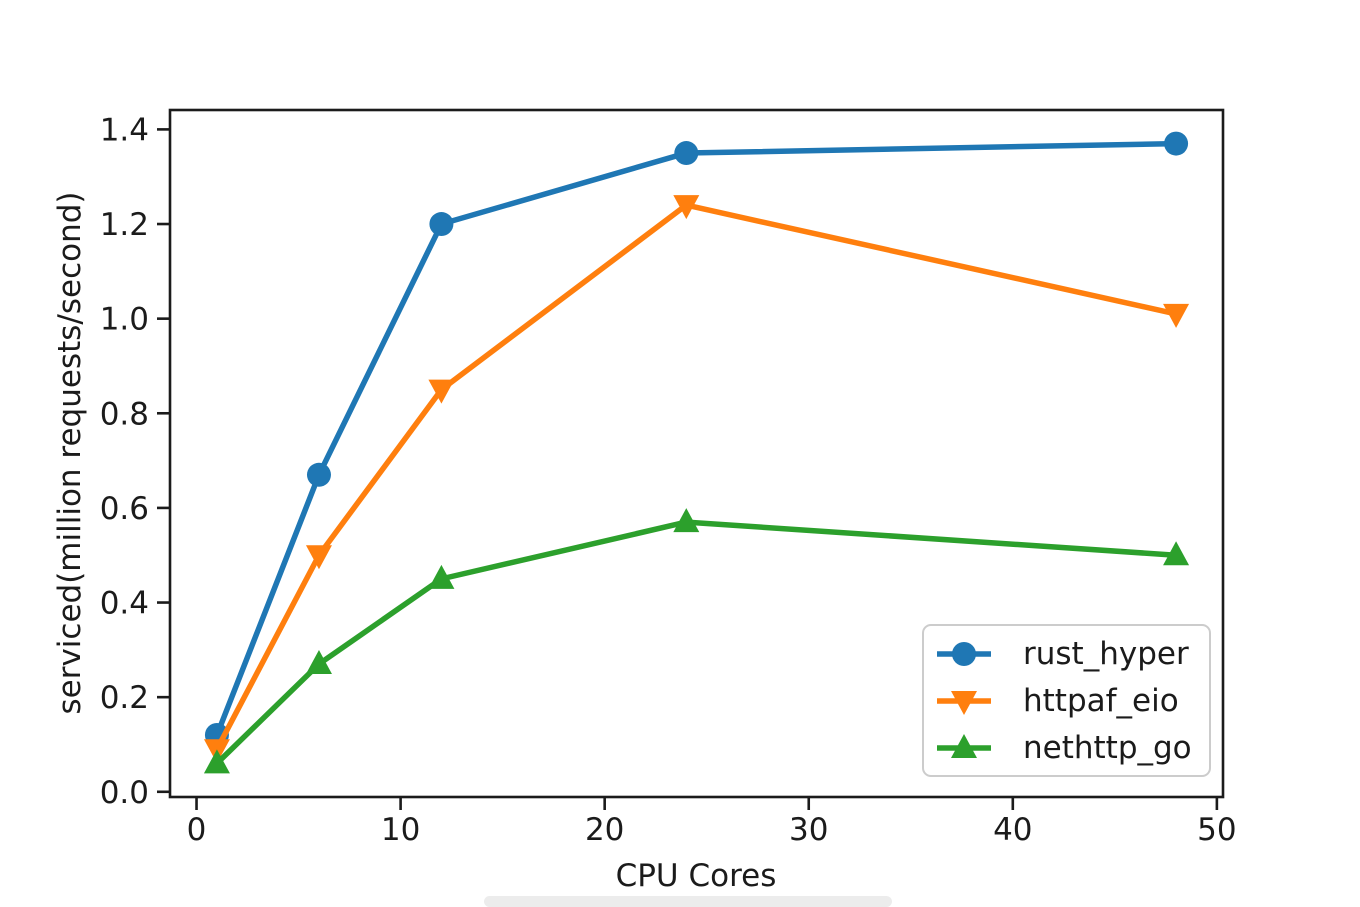 The height and width of the screenshot is (907, 1360). I want to click on legend-marker-httpaf_eio, so click(964, 702).